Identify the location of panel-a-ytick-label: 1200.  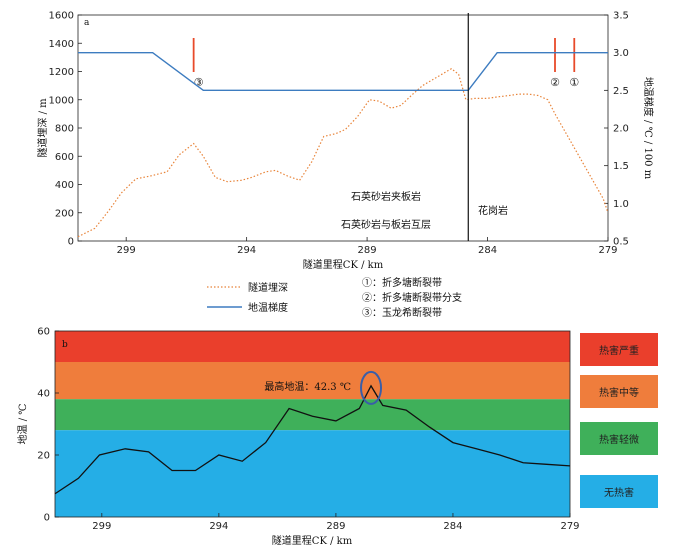
(61, 72).